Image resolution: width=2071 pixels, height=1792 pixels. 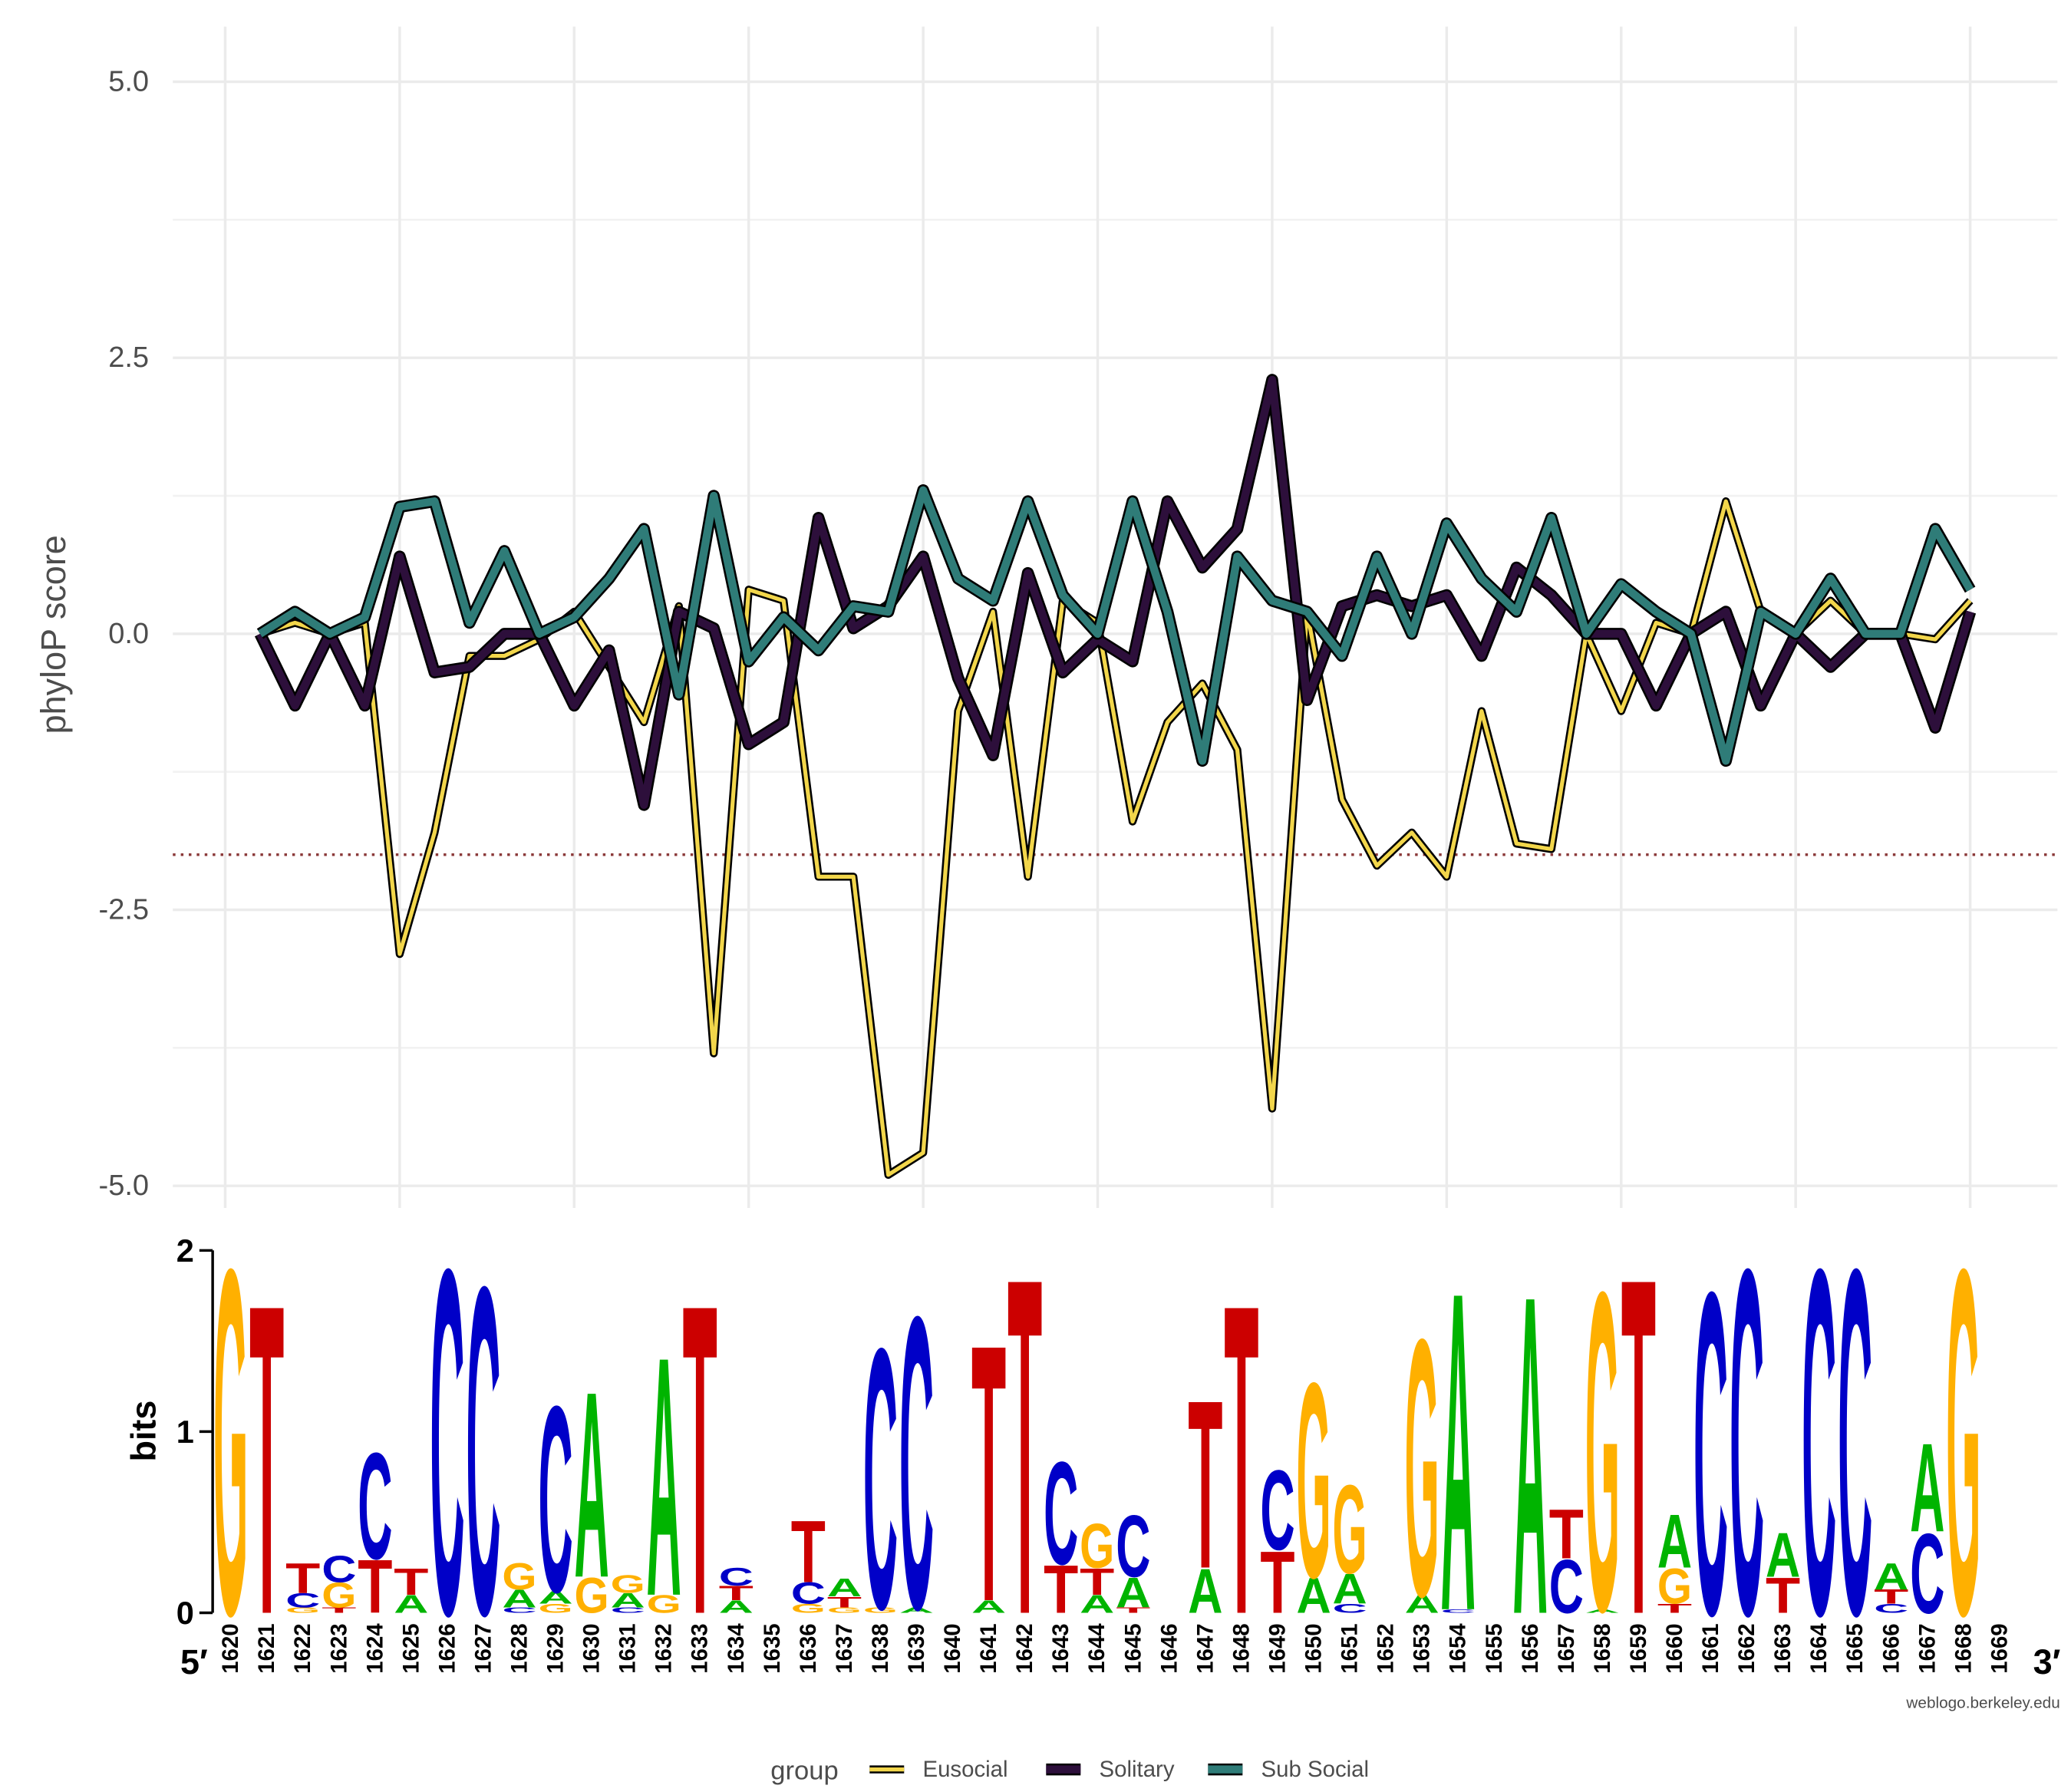 What do you see at coordinates (1711, 1648) in the screenshot?
I see `position-label: 1661` at bounding box center [1711, 1648].